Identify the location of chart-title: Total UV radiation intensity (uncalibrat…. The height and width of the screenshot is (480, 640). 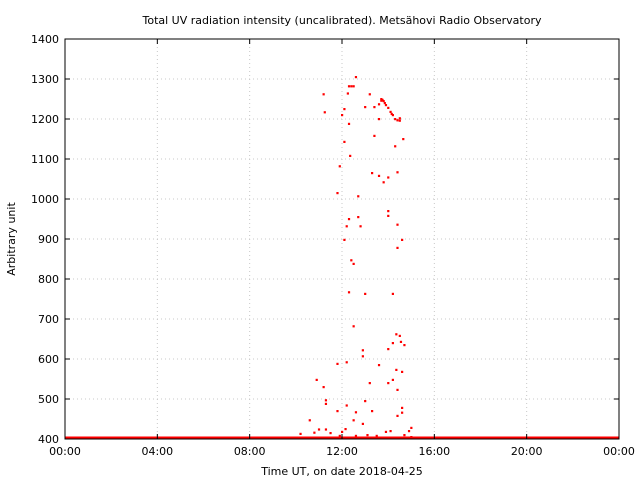
(342, 20).